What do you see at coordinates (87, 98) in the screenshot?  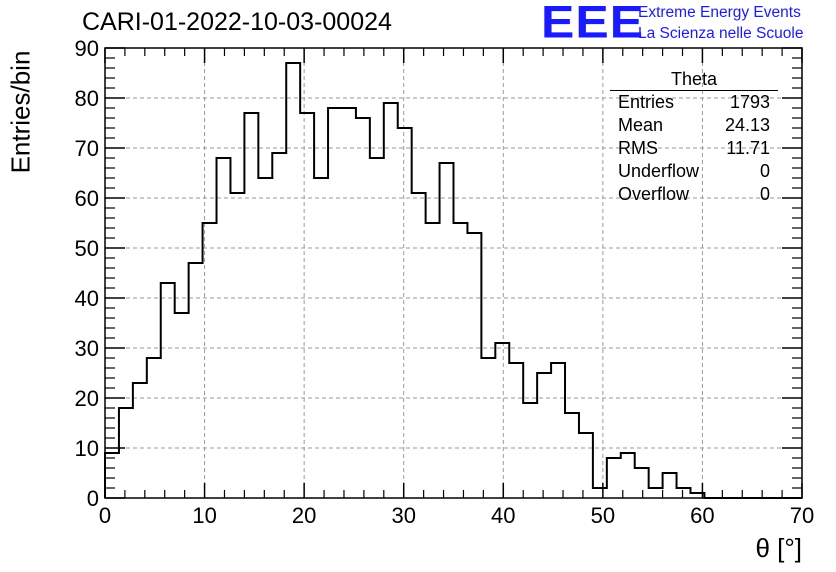 I see `y-tick-label: 80` at bounding box center [87, 98].